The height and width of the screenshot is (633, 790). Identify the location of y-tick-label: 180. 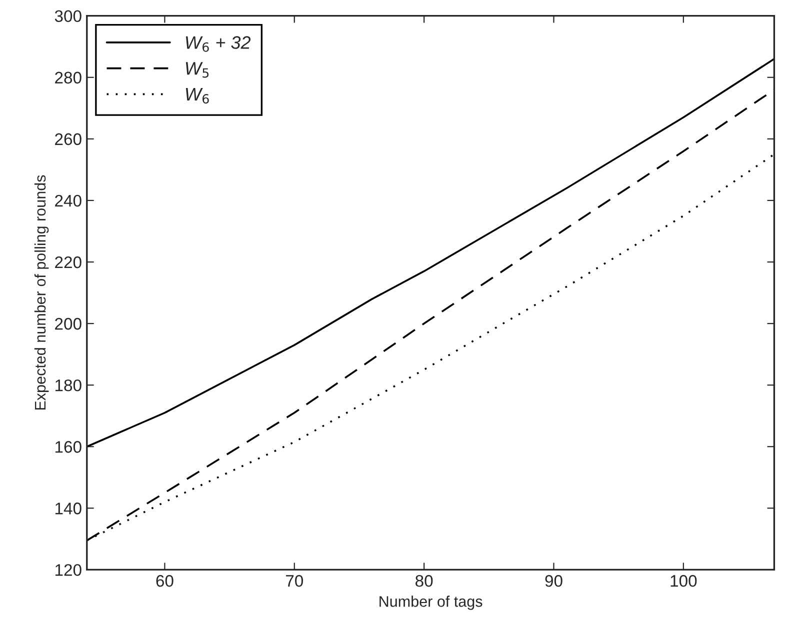
(69, 385).